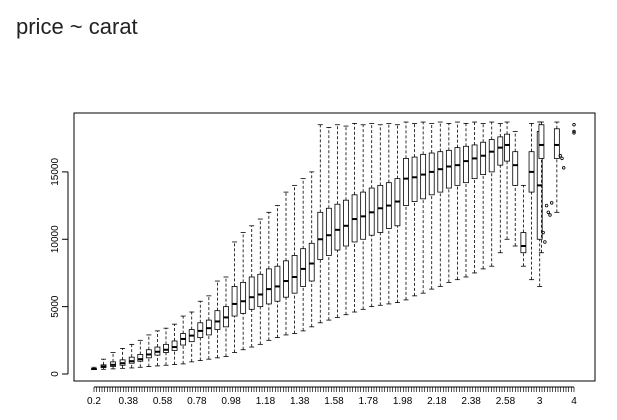  I want to click on x-tick-label: 1.78, so click(369, 401).